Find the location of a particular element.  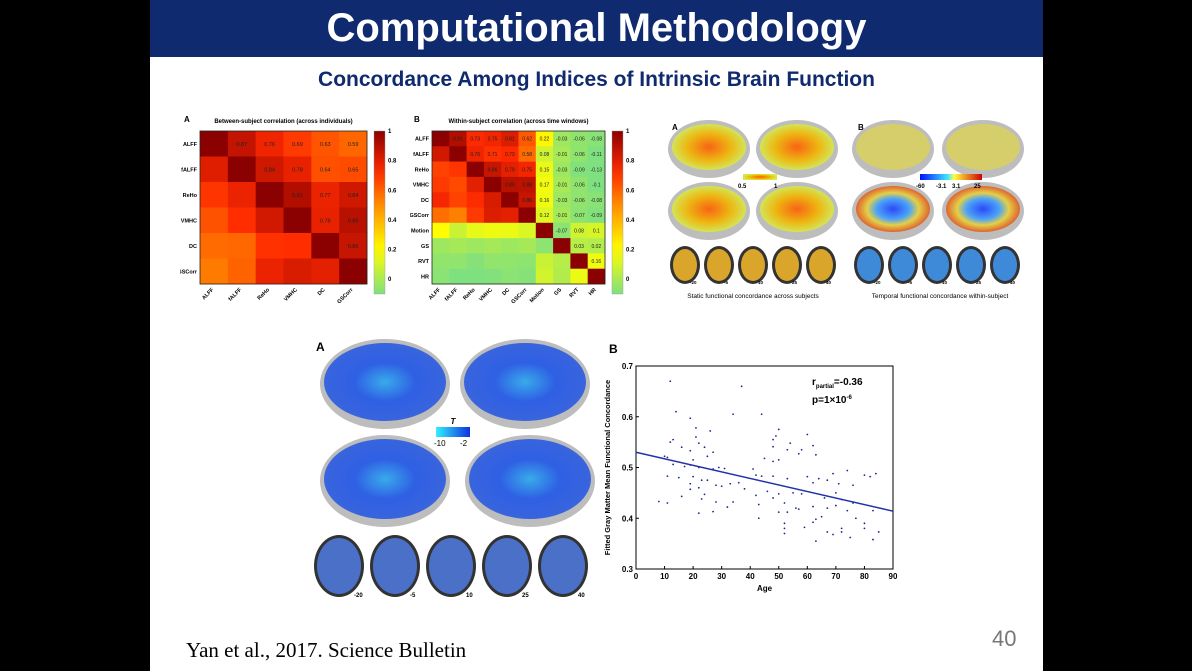

x-axis-label: Age is located at coordinates (765, 588).